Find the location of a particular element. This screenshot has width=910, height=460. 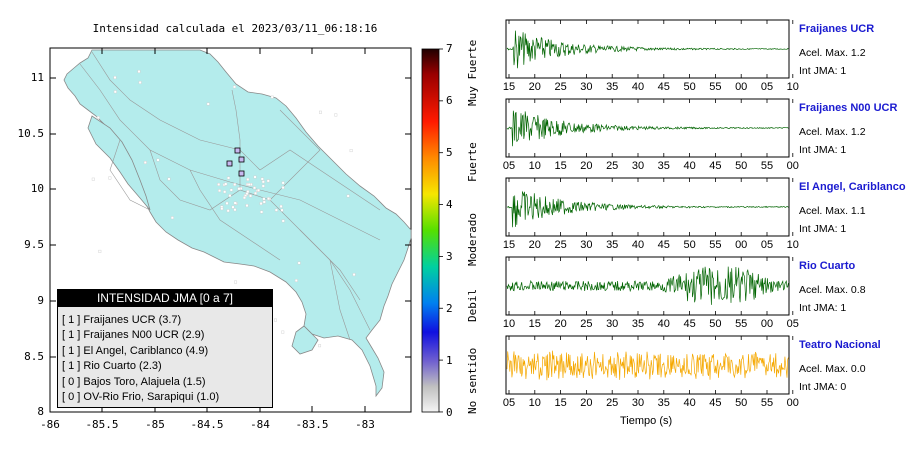

legend-row: [ 0 ] Bajos Toro, Alajuela (1.5) is located at coordinates (134, 381).